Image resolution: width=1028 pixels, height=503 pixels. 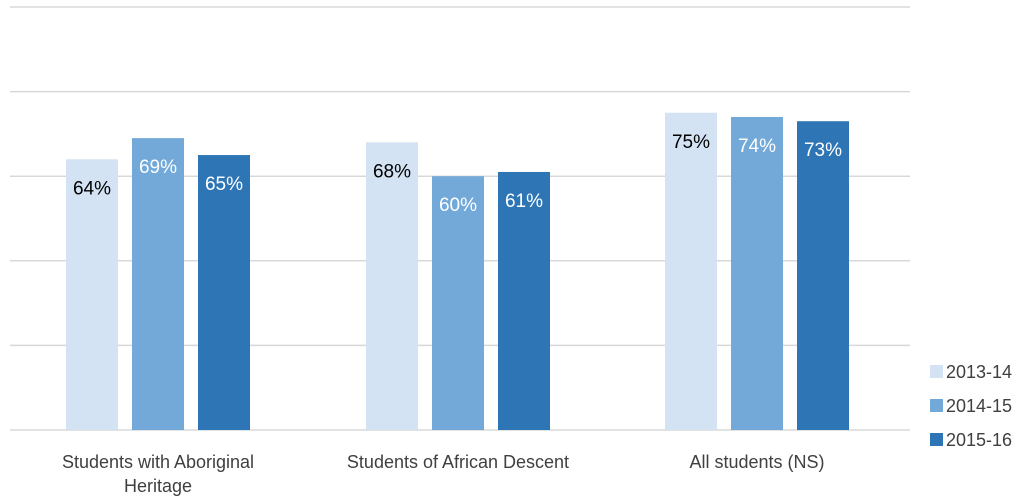 I want to click on category-label-1: Students of African Descent, so click(x=458, y=462).